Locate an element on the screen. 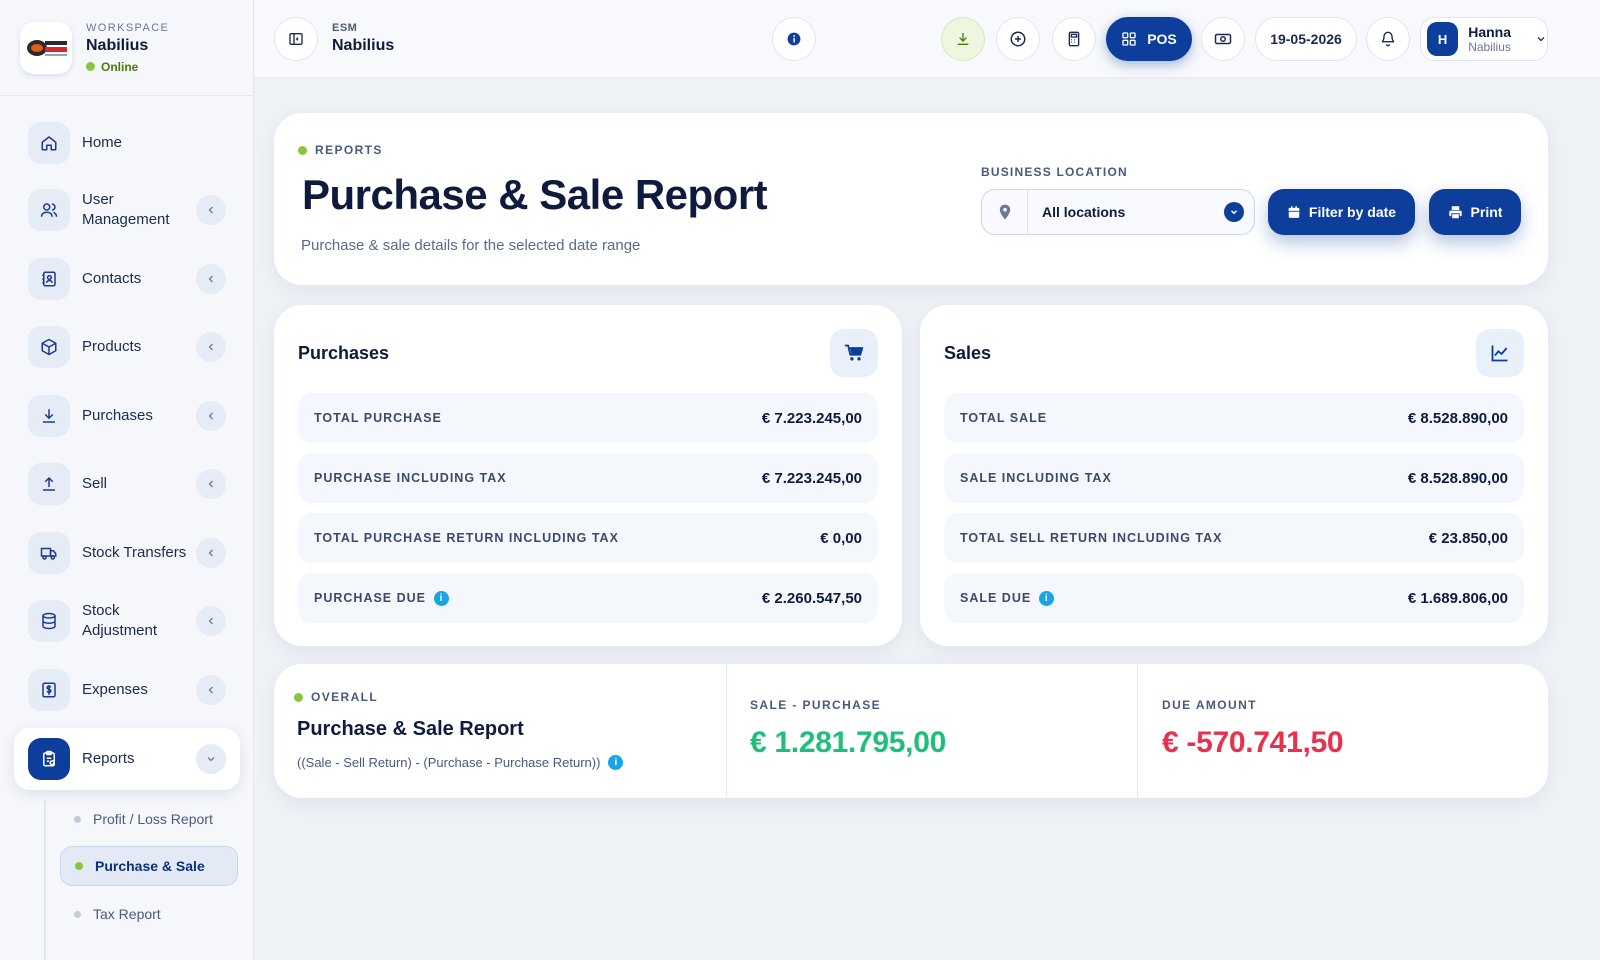  plus-circle-icon is located at coordinates (1018, 39).